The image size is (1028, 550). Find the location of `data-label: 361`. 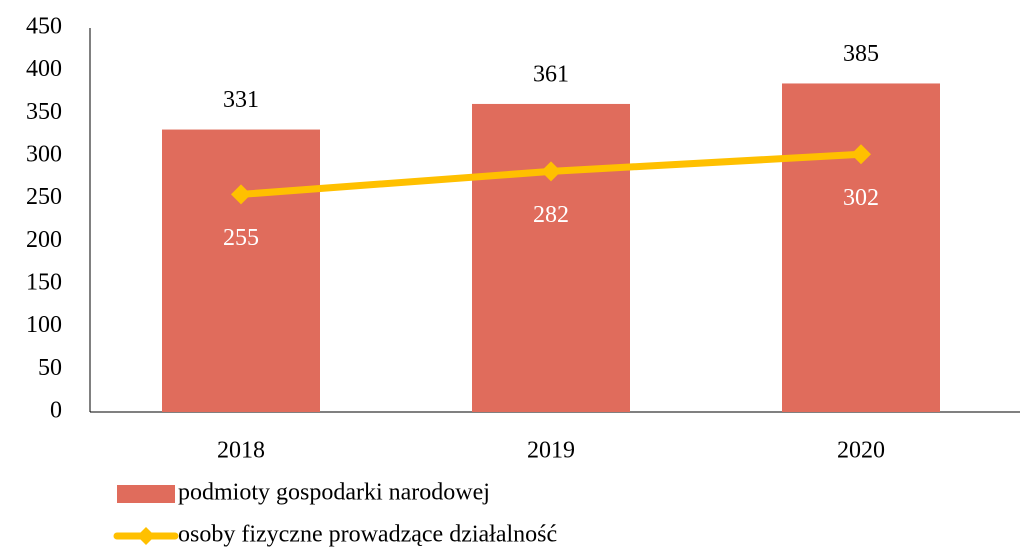

data-label: 361 is located at coordinates (551, 74).